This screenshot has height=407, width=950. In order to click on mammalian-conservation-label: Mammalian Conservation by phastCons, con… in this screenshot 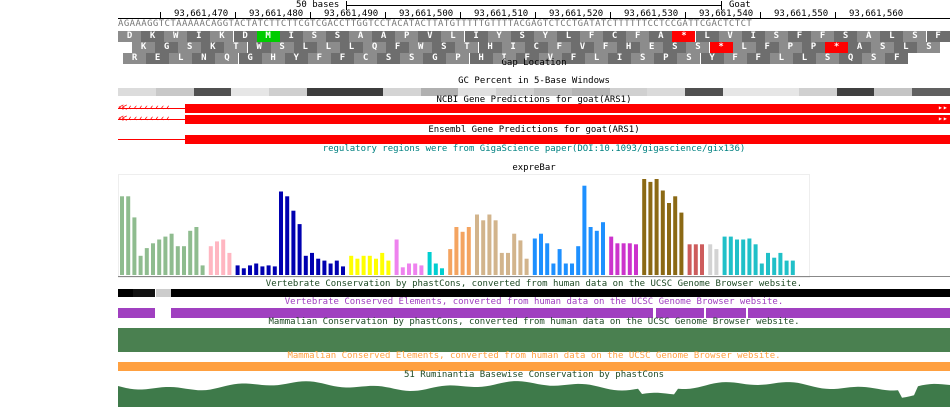, I will do `click(534, 322)`.